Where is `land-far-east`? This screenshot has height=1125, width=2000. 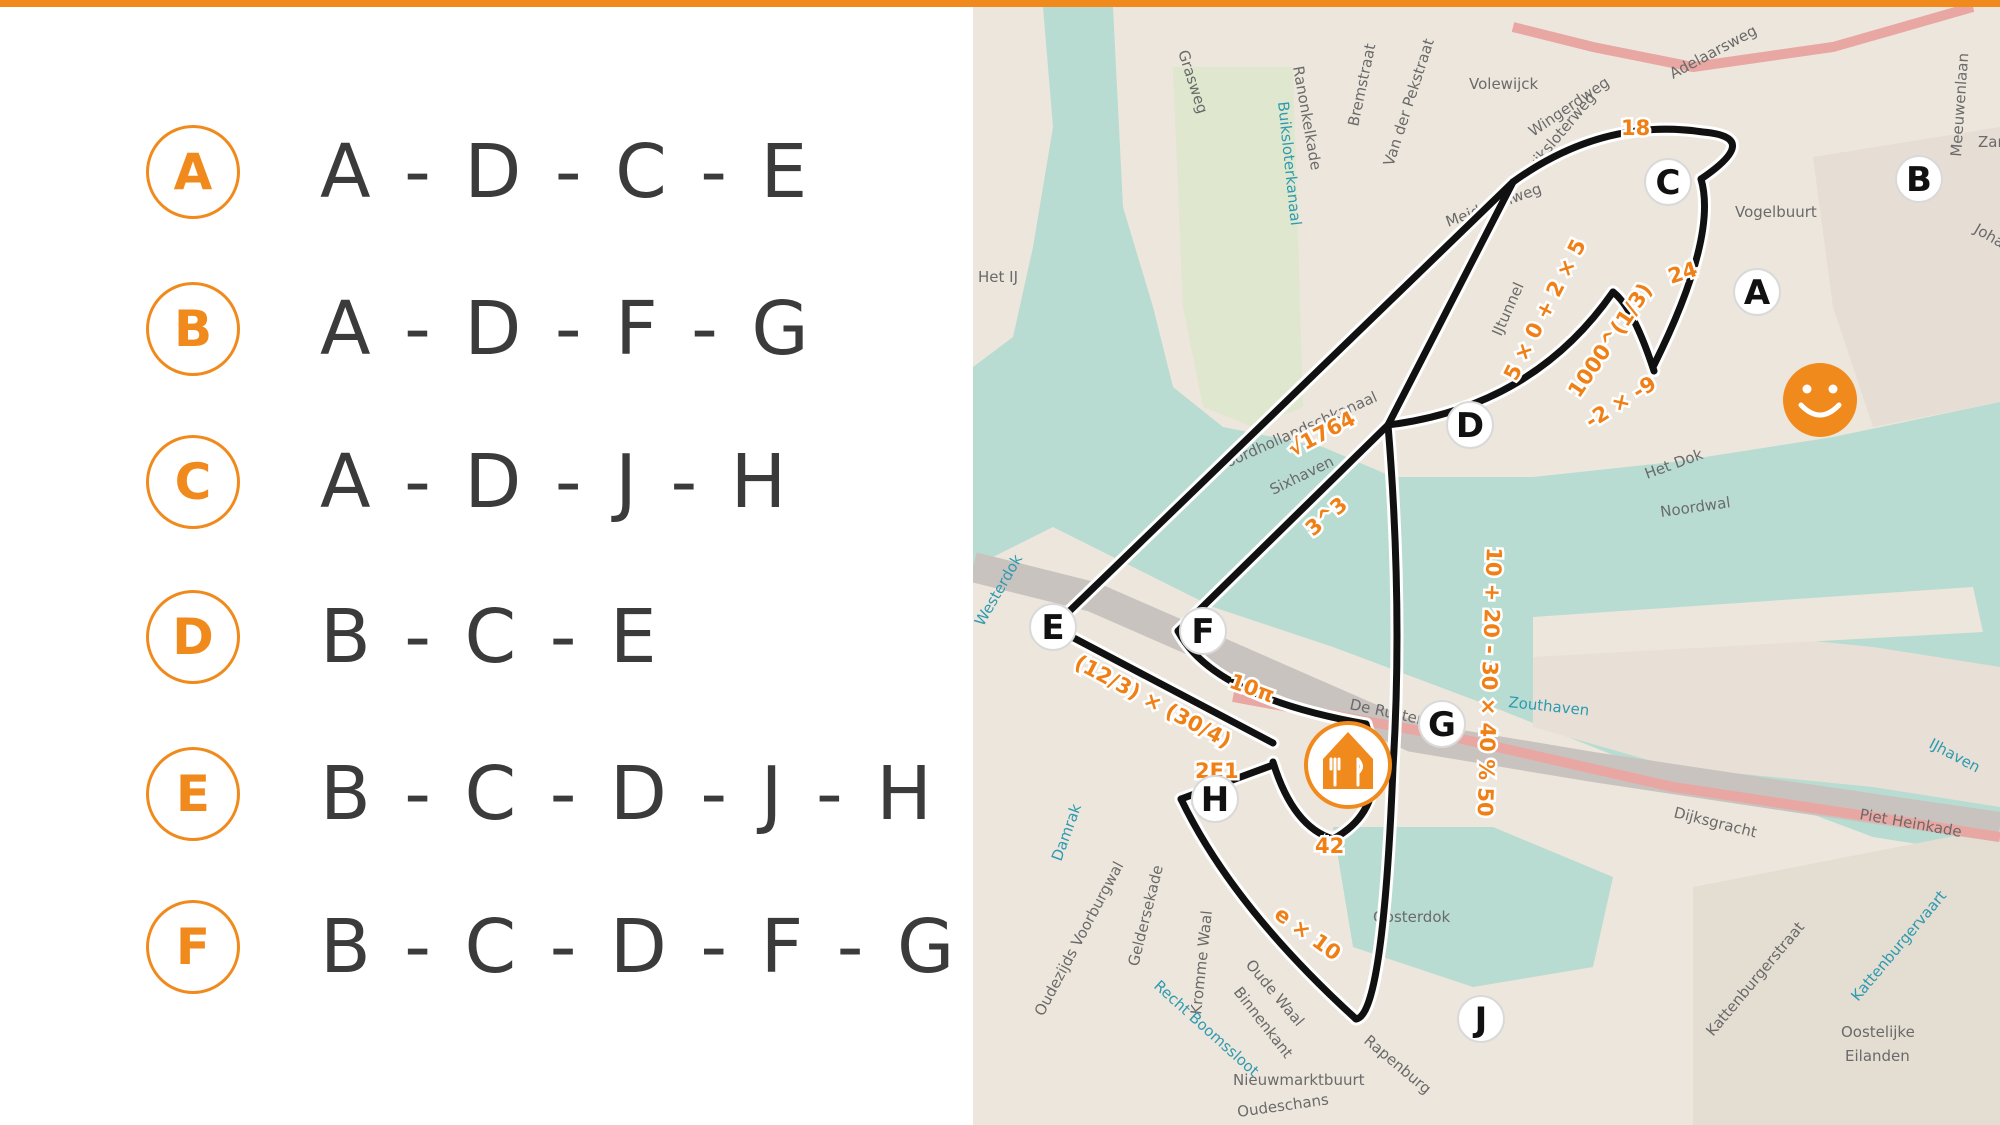
land-far-east is located at coordinates (1846, 976).